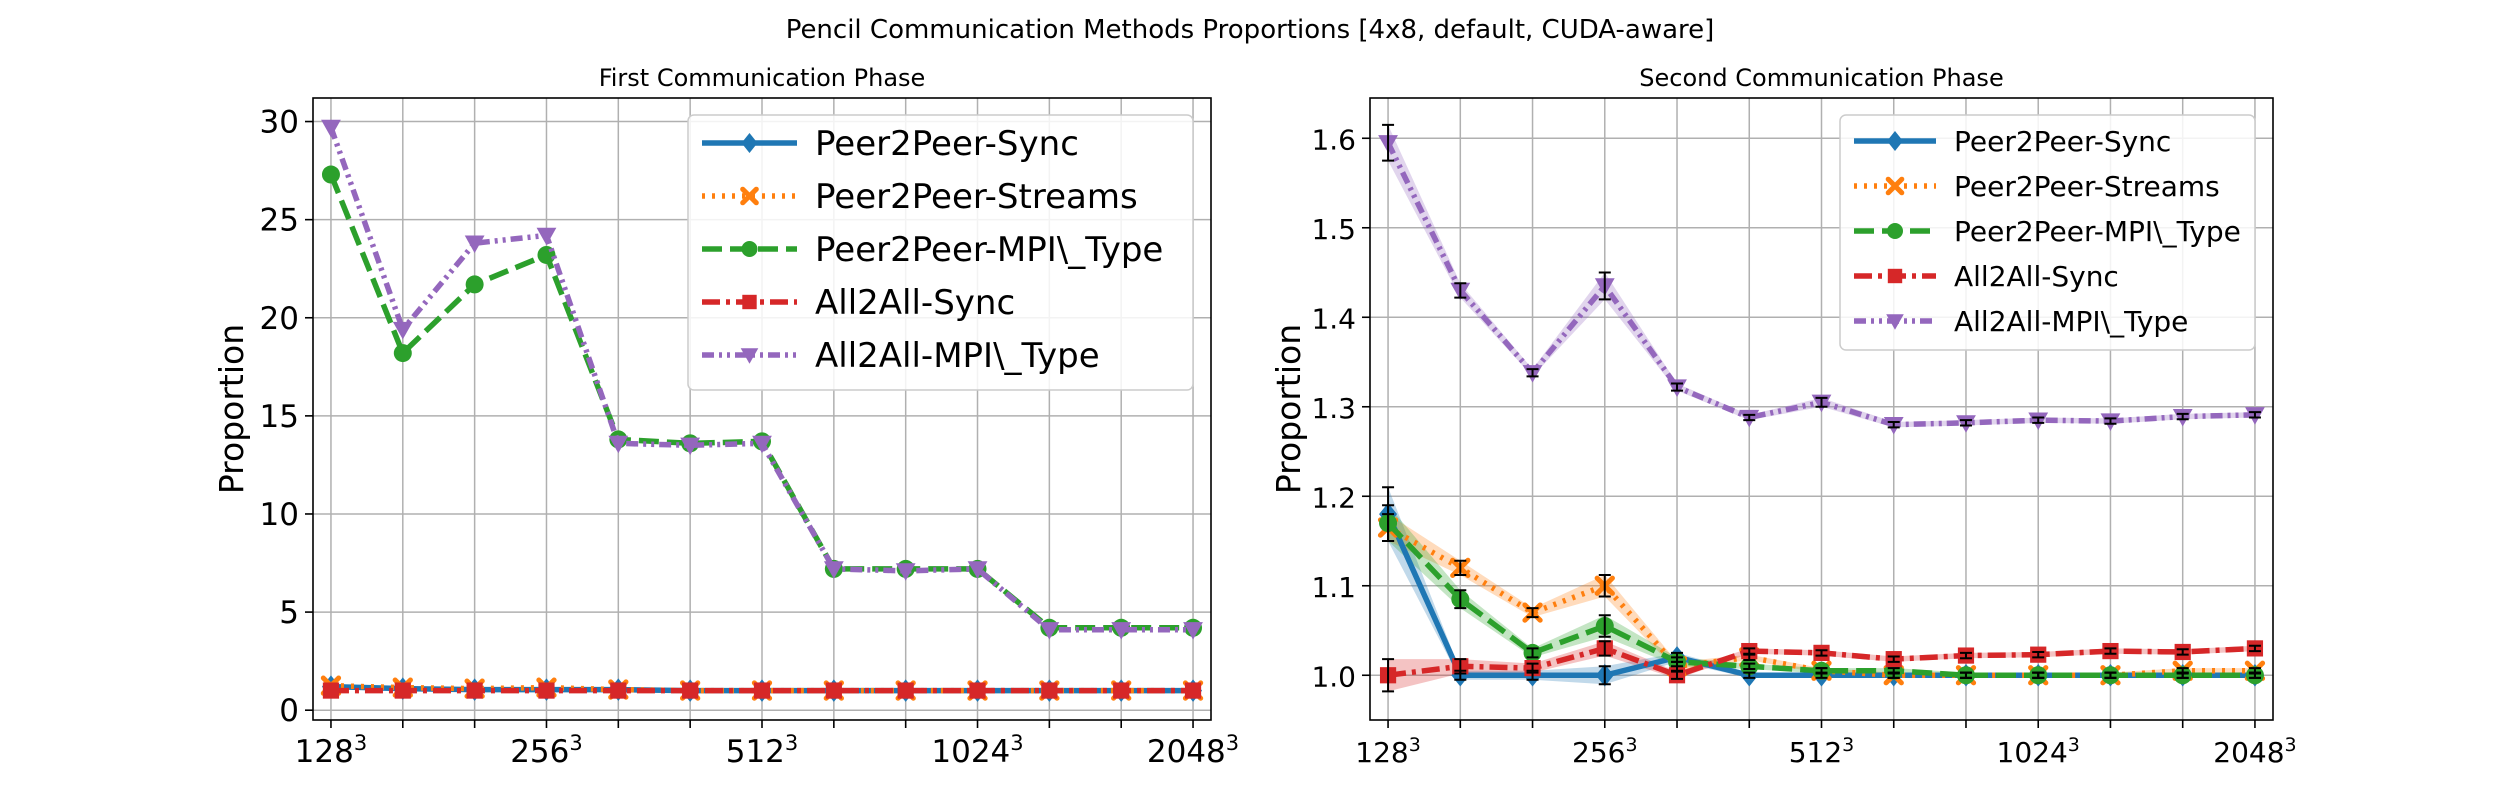 Image resolution: width=2500 pixels, height=804 pixels. I want to click on y-tick-label: 1.6, so click(1333, 139).